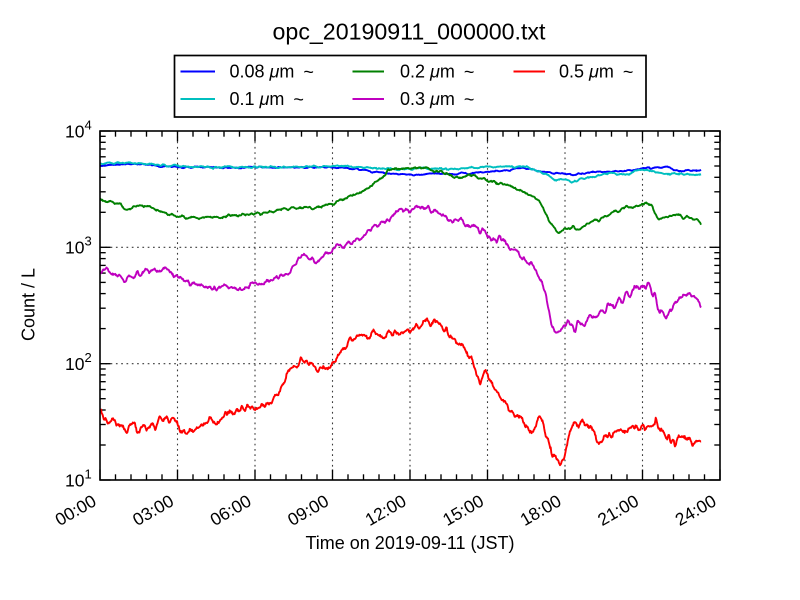 The image size is (800, 600). Describe the element at coordinates (272, 72) in the screenshot. I see `svg-text:0.08 μm~: 0.08 μm ~` at that location.